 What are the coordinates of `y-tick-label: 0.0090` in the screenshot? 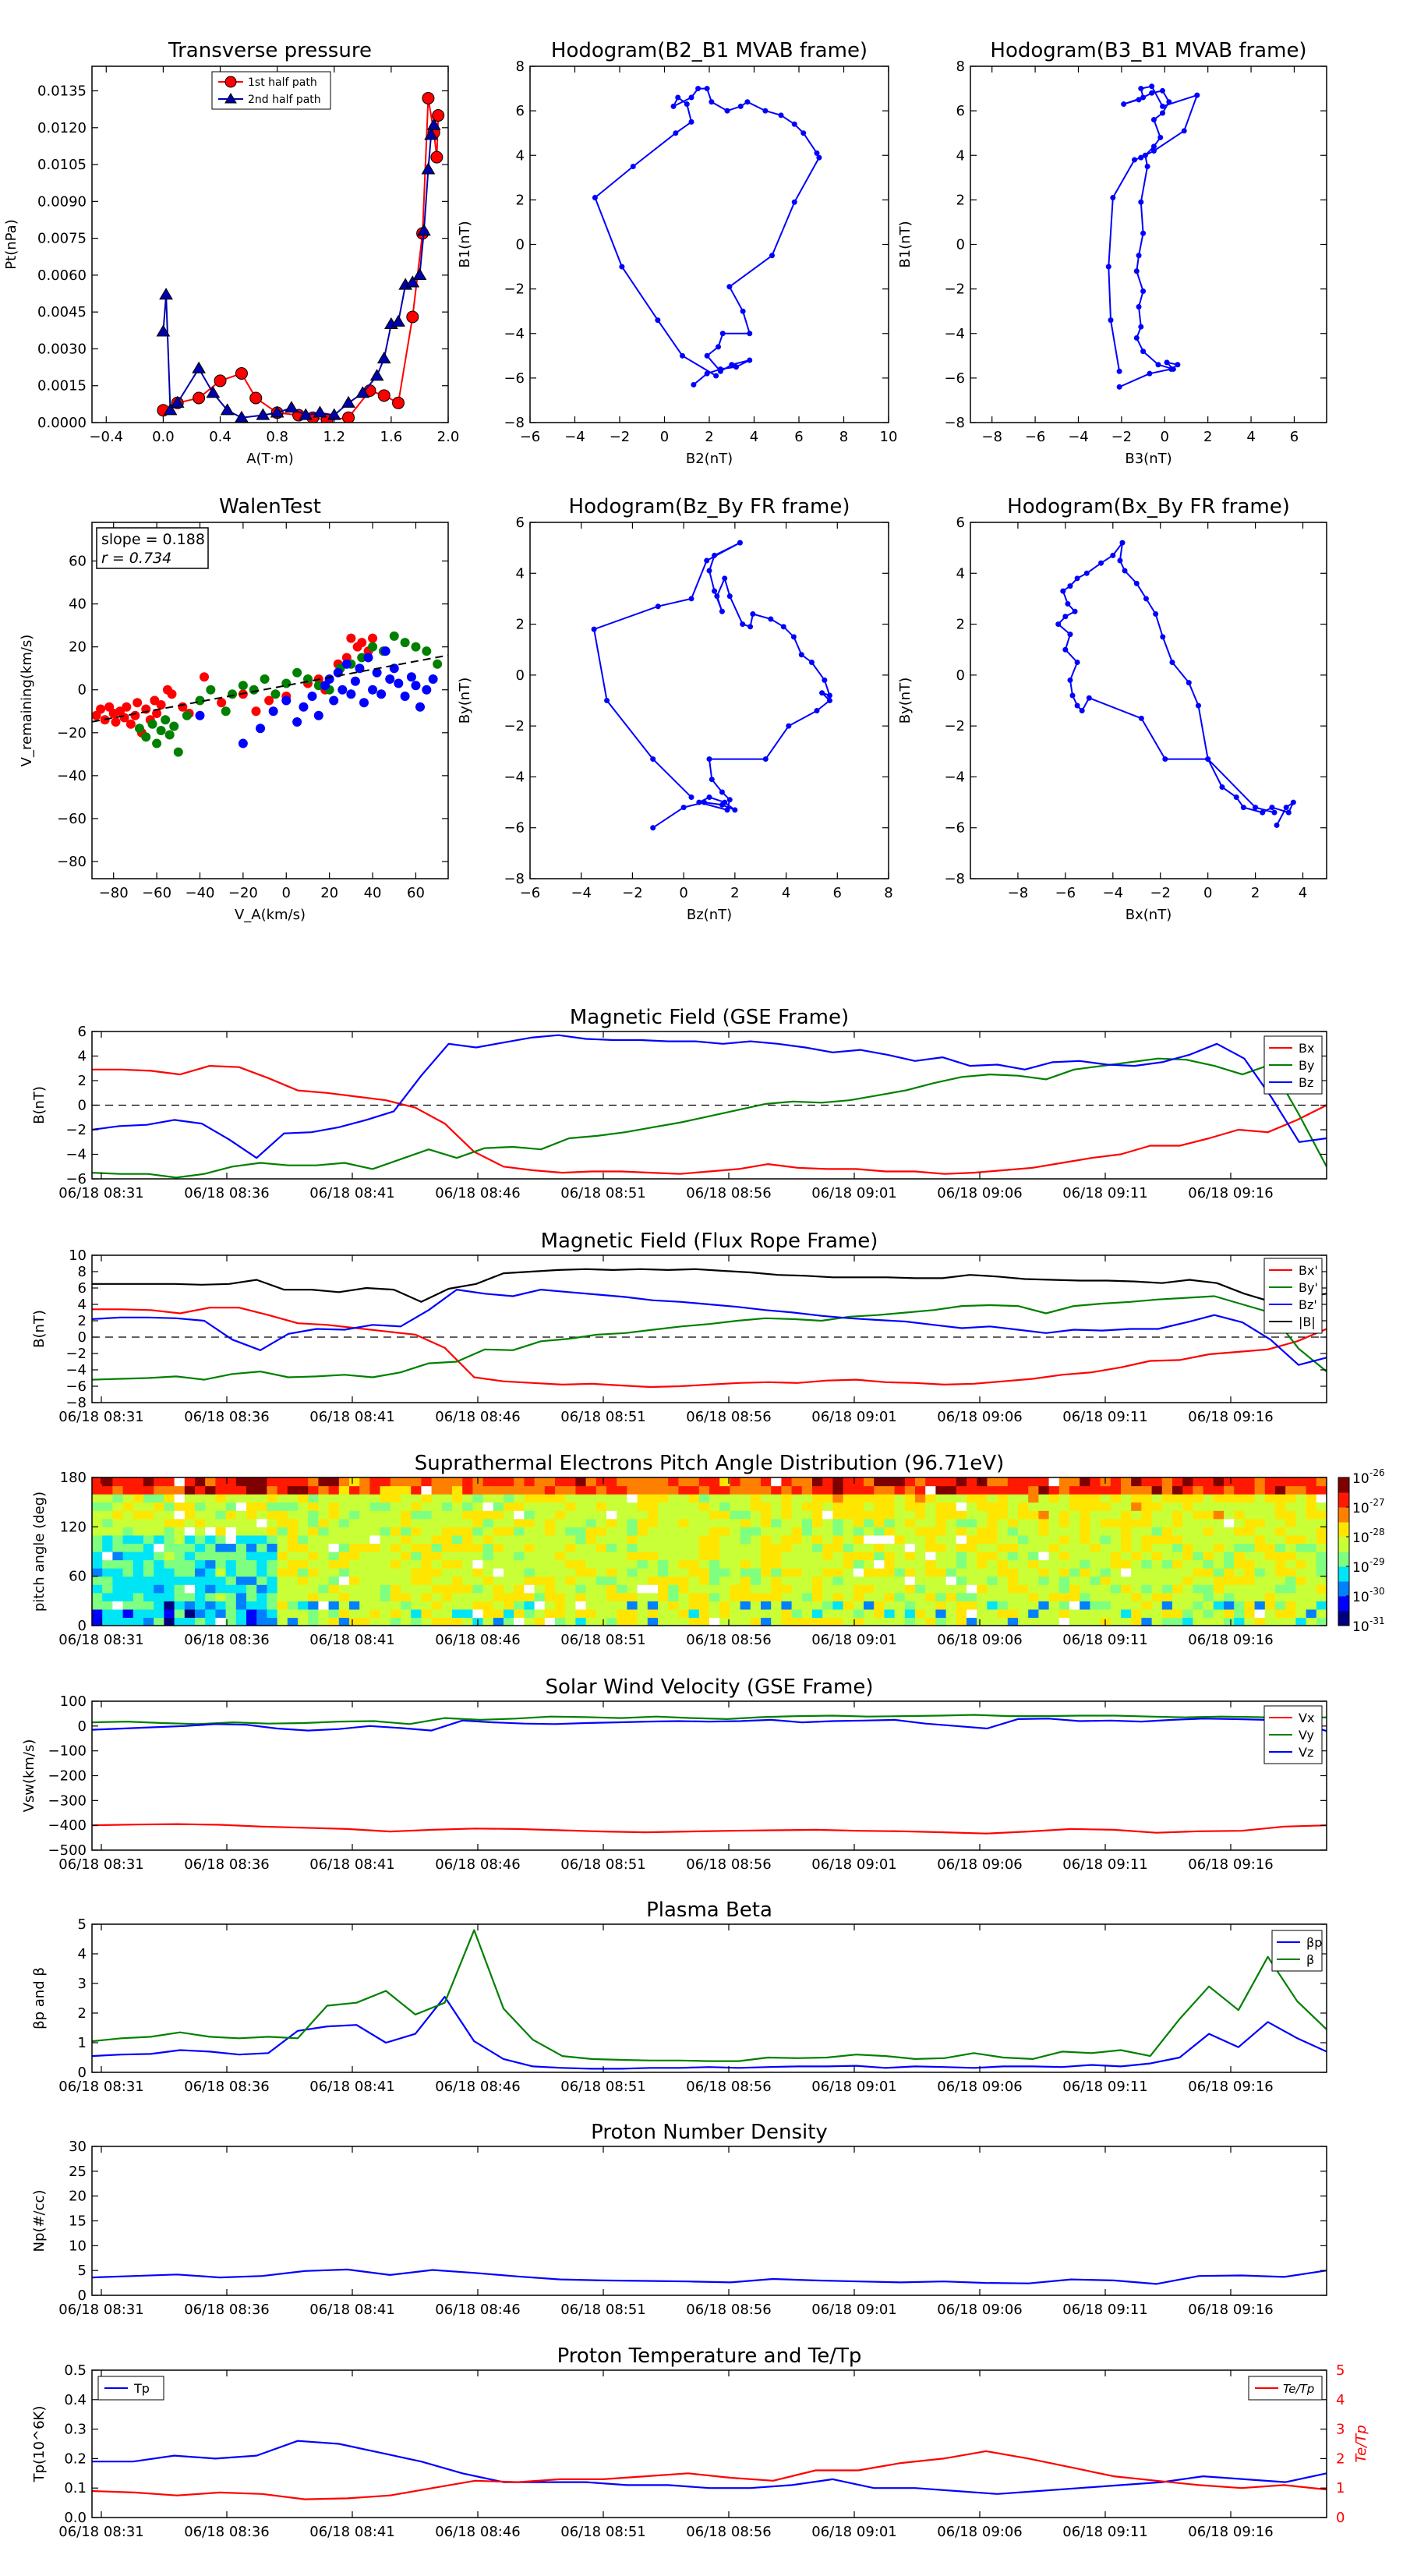 It's located at (62, 201).